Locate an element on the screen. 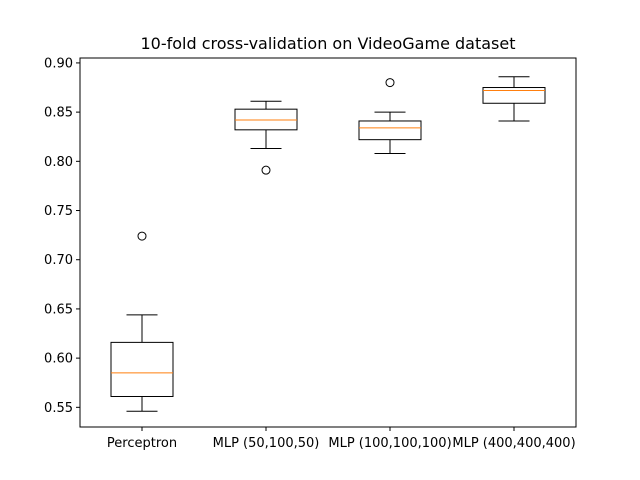 This screenshot has width=640, height=480. y-tick-label: 0.85 is located at coordinates (58, 113).